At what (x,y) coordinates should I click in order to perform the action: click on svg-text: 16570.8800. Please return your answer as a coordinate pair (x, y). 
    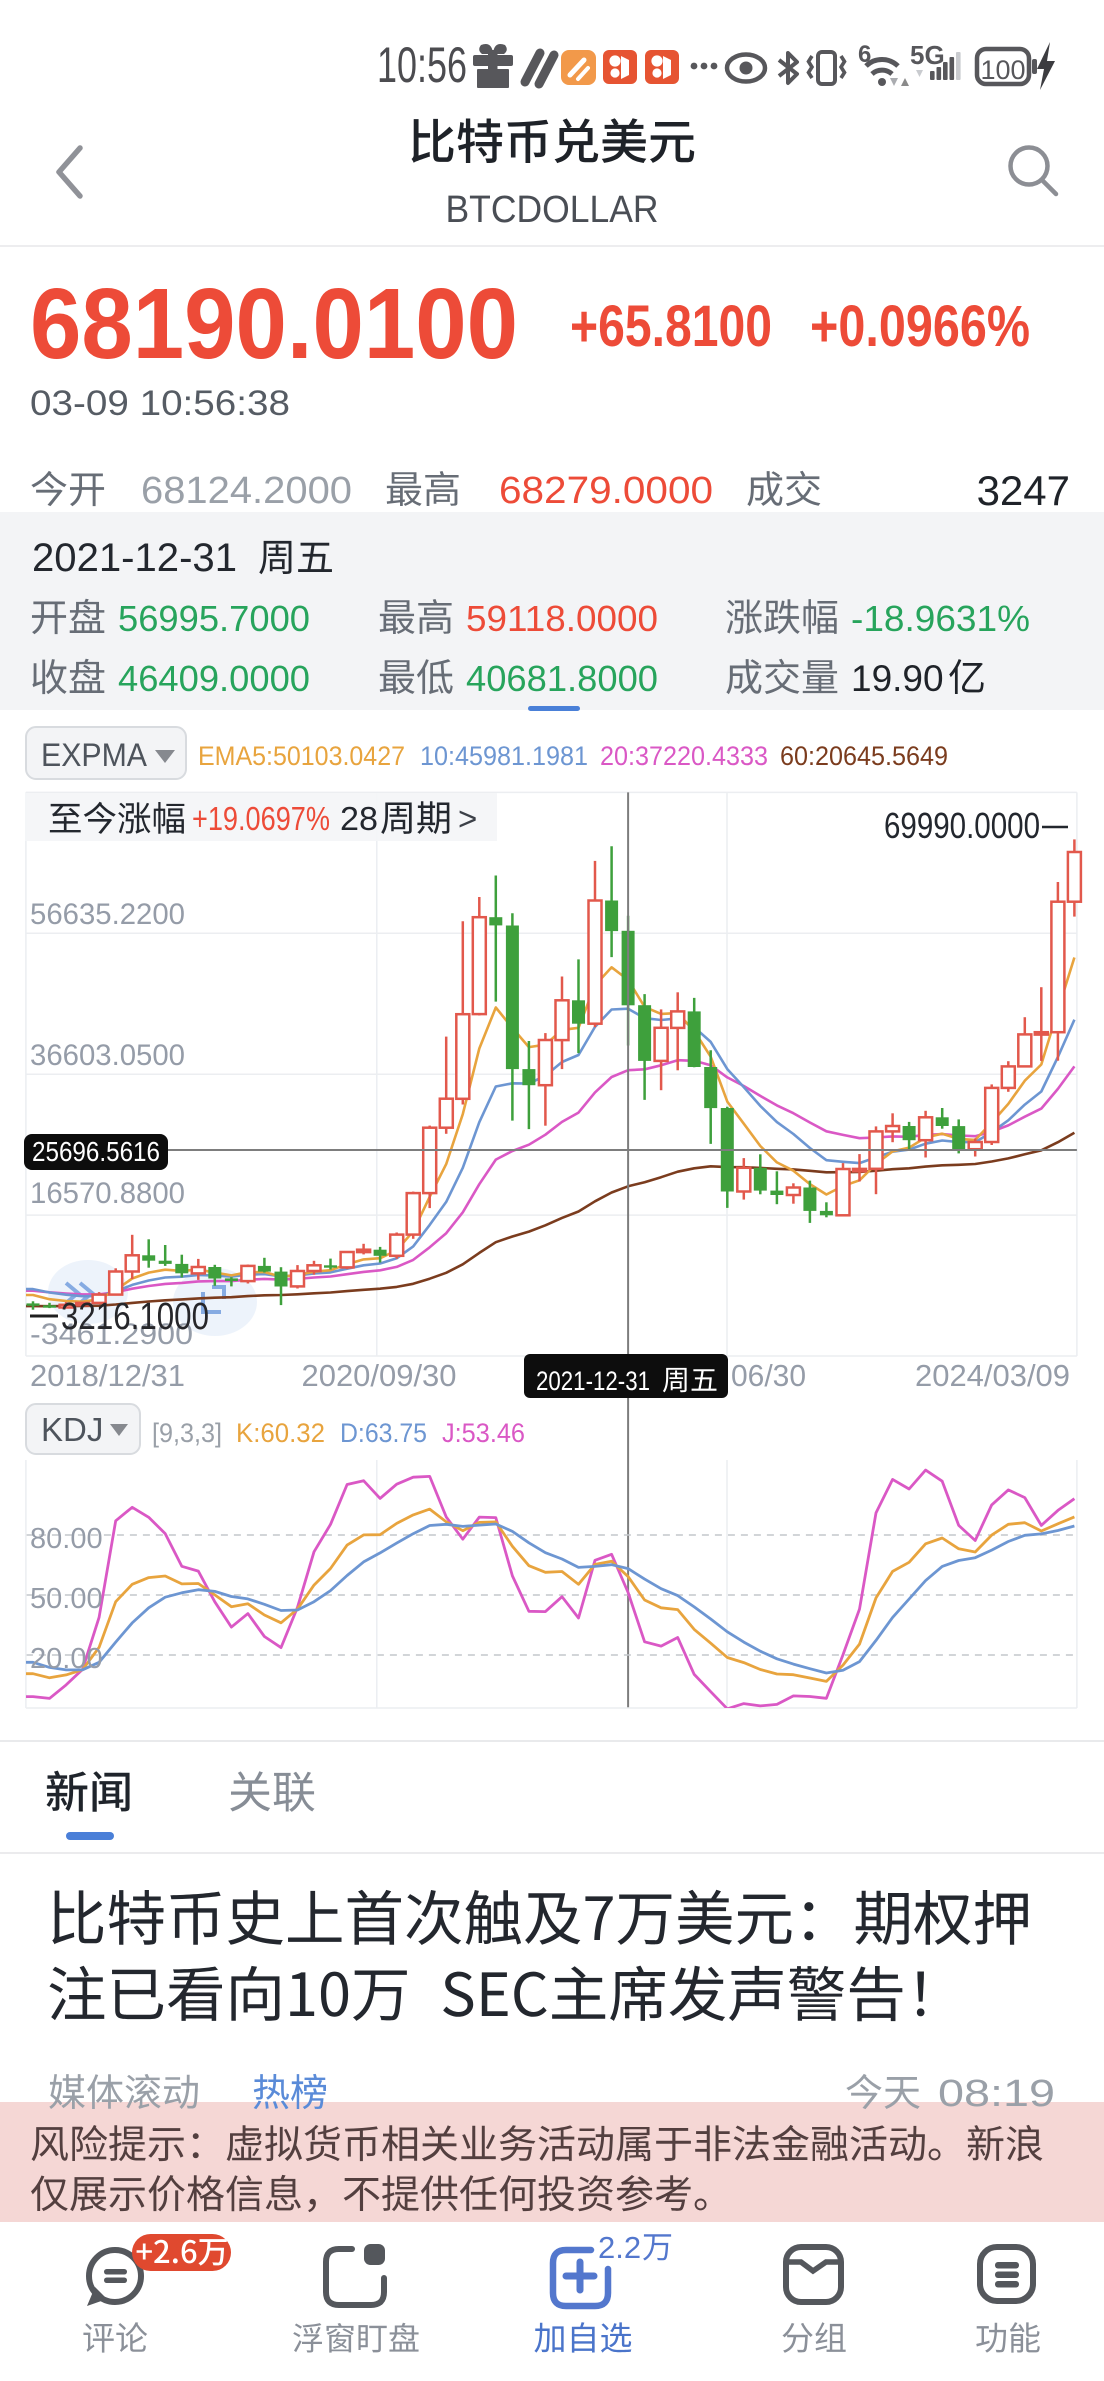
    Looking at the image, I should click on (107, 1193).